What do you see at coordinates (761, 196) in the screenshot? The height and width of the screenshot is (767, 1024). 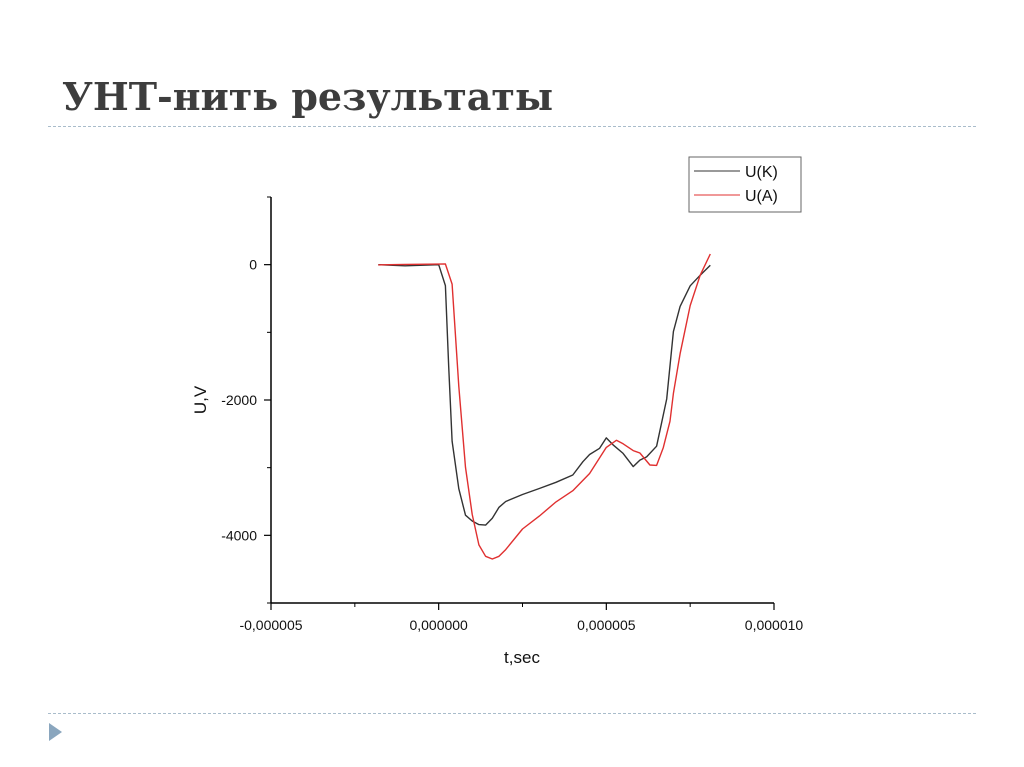 I see `legend-label-1: U(A)` at bounding box center [761, 196].